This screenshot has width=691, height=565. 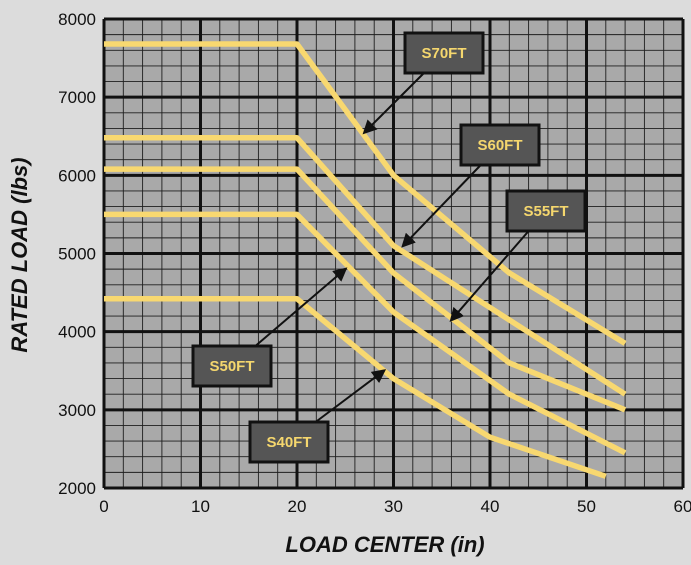 What do you see at coordinates (19, 254) in the screenshot?
I see `y-axis-title: RATED LOAD (lbs)` at bounding box center [19, 254].